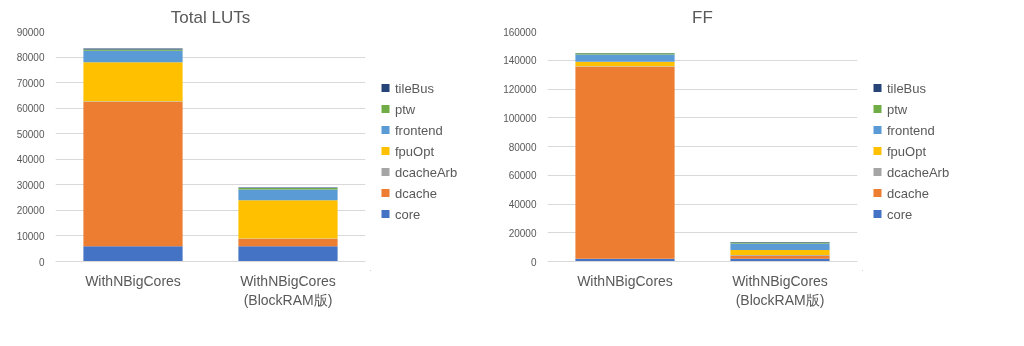 The width and height of the screenshot is (1024, 346). Describe the element at coordinates (30, 134) in the screenshot. I see `y-tick-label: 50000` at that location.